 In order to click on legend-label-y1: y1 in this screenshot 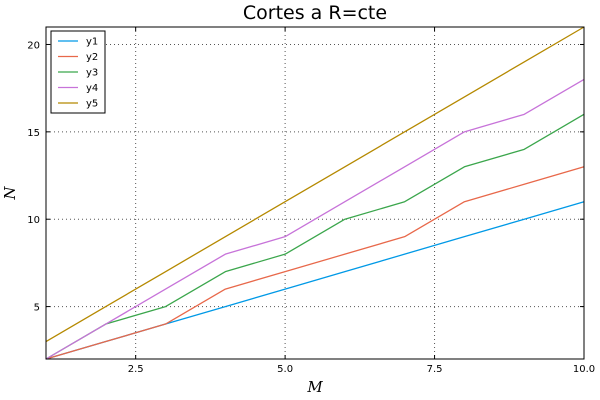, I will do `click(92, 42)`.